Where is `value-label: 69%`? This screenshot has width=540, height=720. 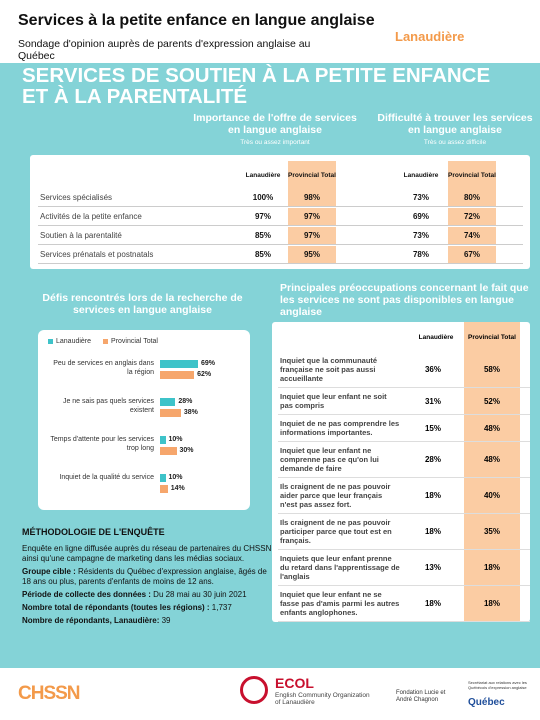
value-label: 69% is located at coordinates (207, 363).